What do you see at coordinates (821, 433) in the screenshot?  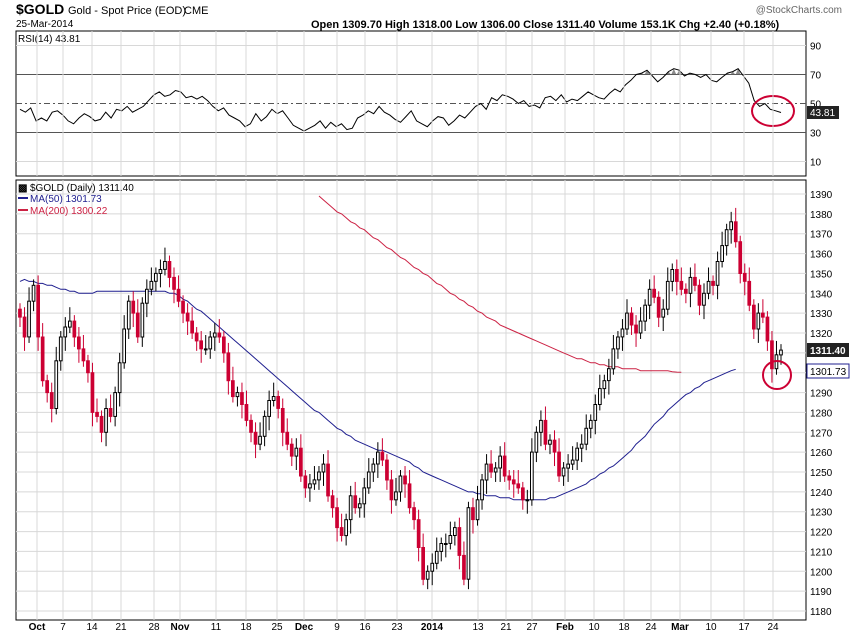 I see `price-tick-label: 1270` at bounding box center [821, 433].